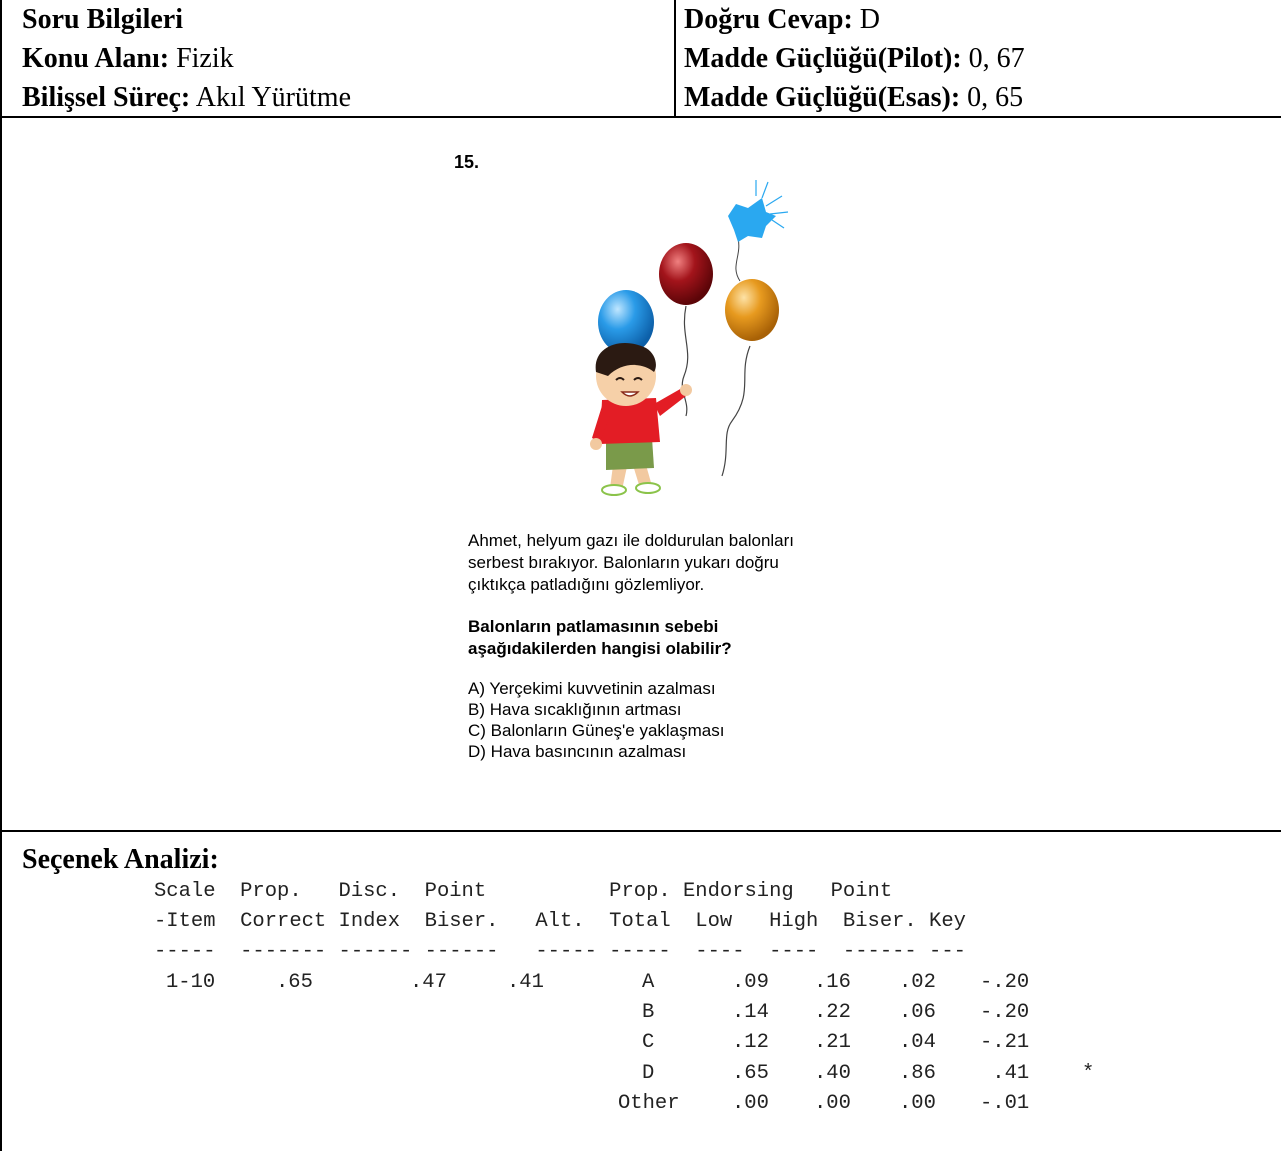 The width and height of the screenshot is (1281, 1151). I want to click on analysis-title: Seçenek Analizi:, so click(120, 859).